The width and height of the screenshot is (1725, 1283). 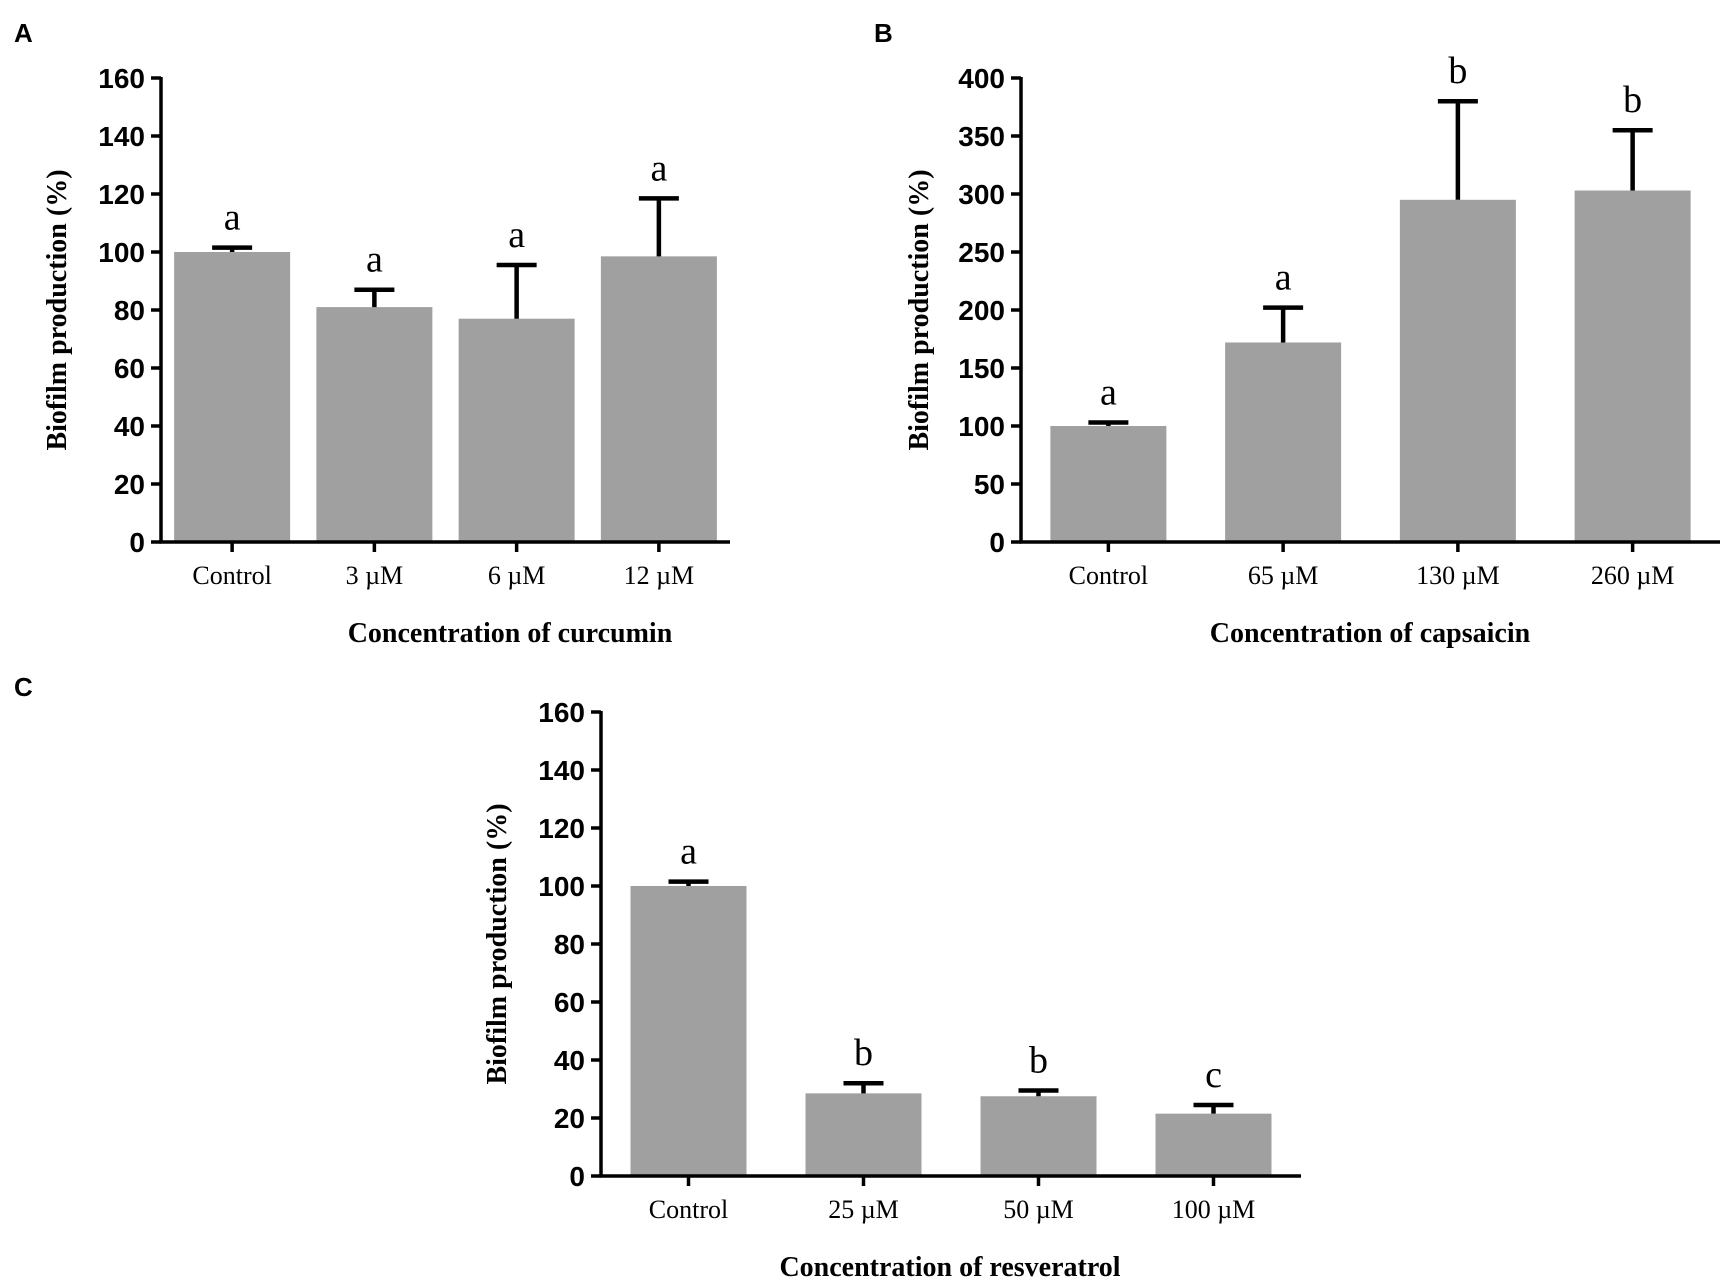 I want to click on panel-c-ytick-label-3: 60, so click(x=569, y=1002).